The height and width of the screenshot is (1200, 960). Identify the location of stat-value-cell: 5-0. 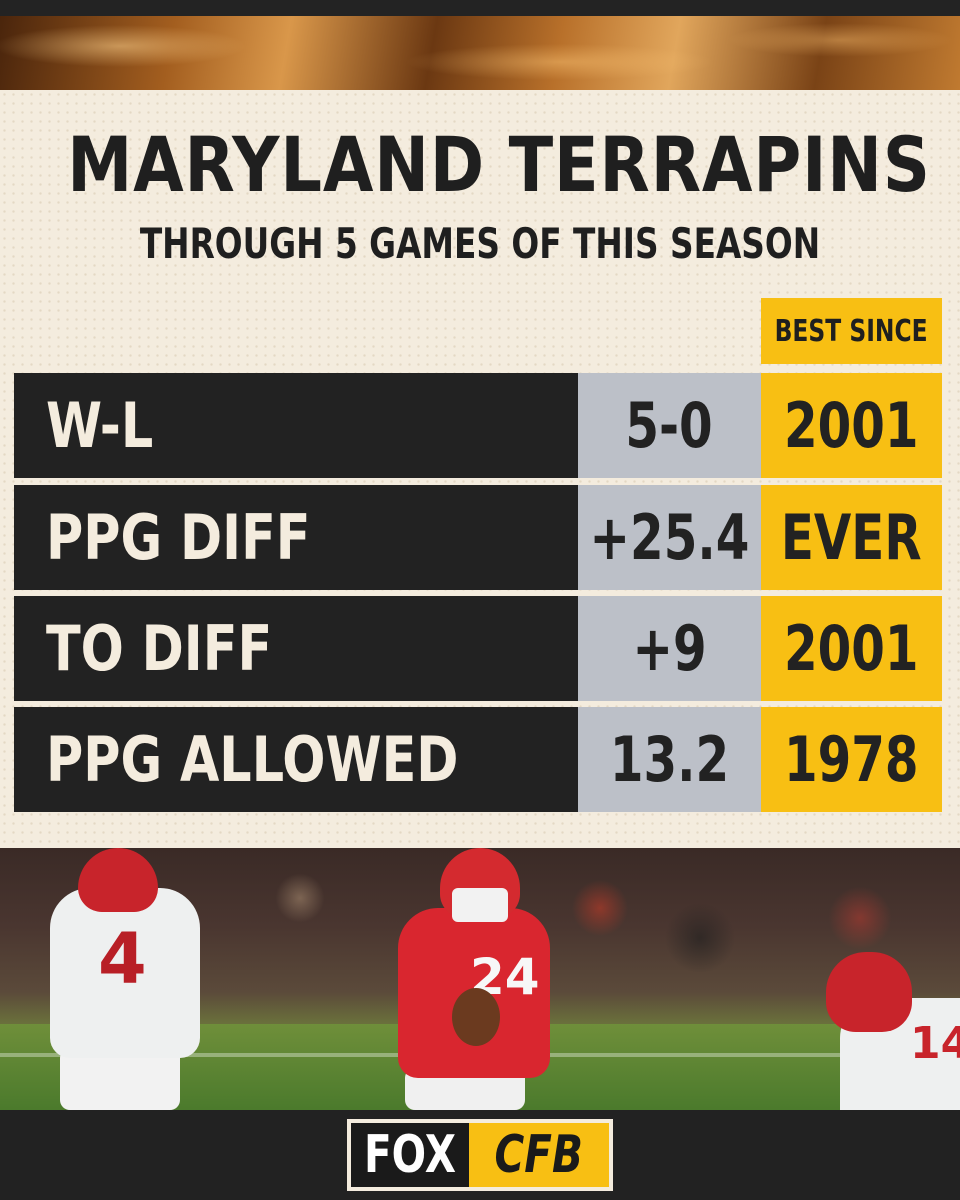
(669, 425).